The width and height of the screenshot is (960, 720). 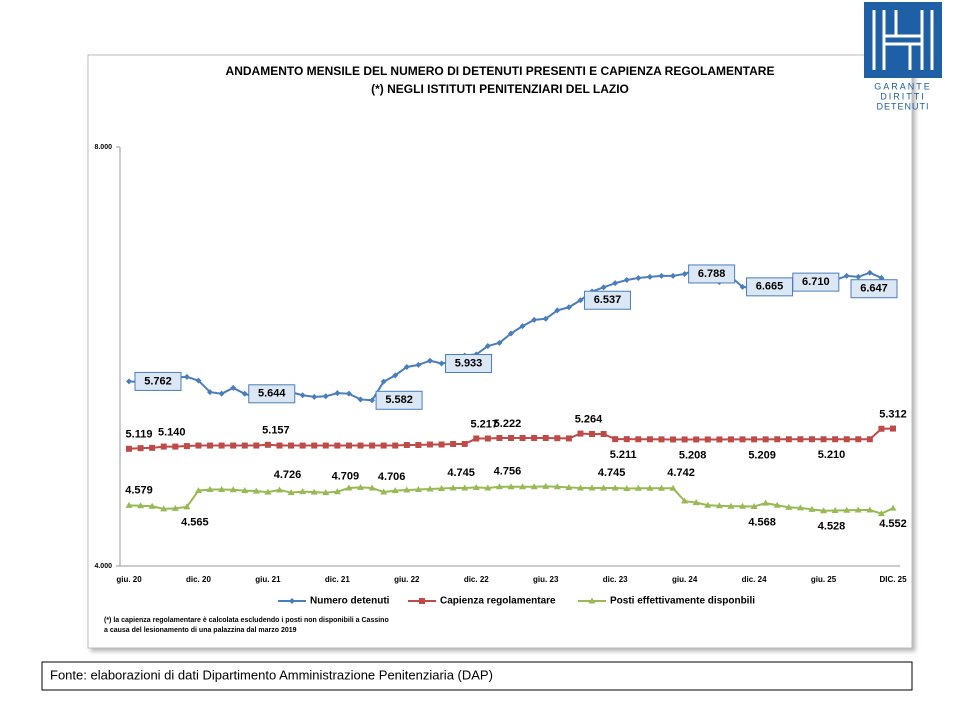 I want to click on data-label-group: 6.710, so click(x=816, y=282).